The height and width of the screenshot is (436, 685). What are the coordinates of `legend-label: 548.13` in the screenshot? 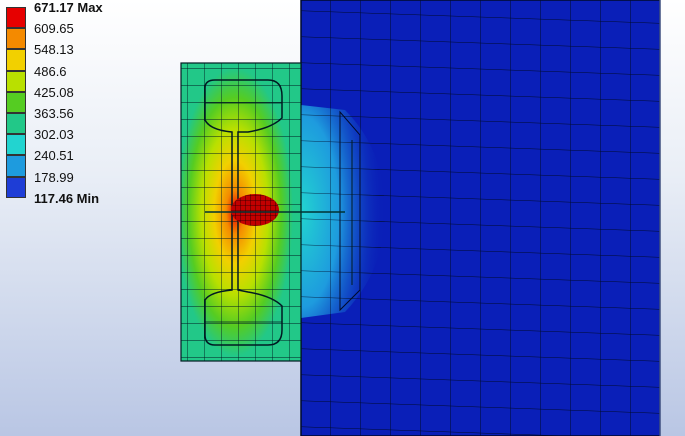 It's located at (54, 50).